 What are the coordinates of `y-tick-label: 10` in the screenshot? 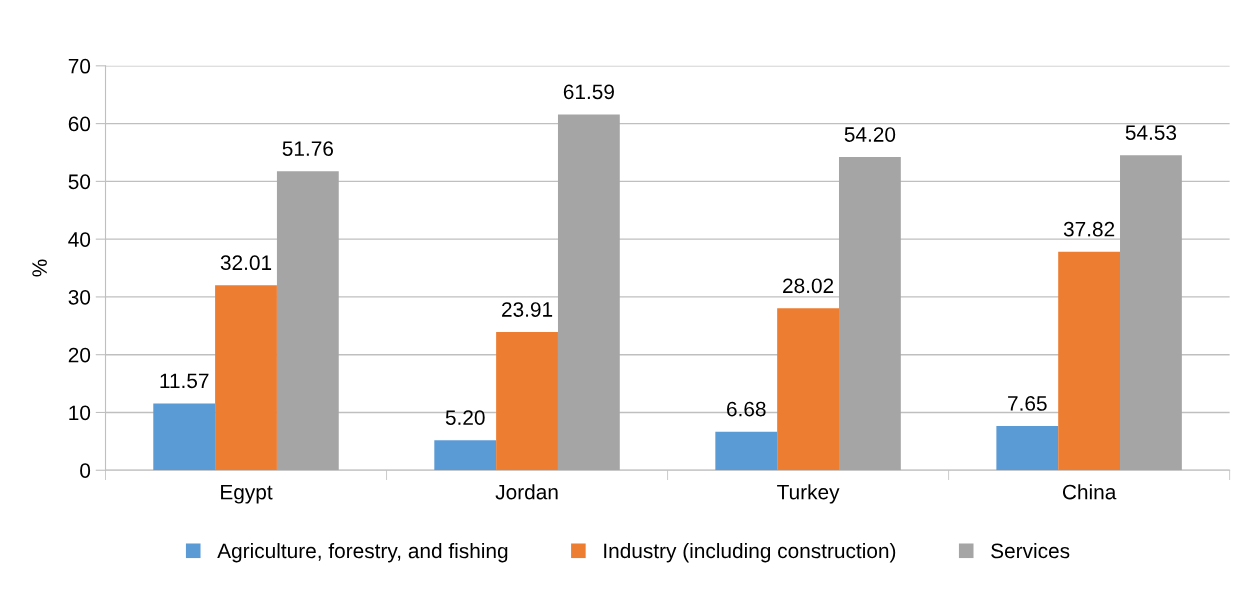 It's located at (80, 413).